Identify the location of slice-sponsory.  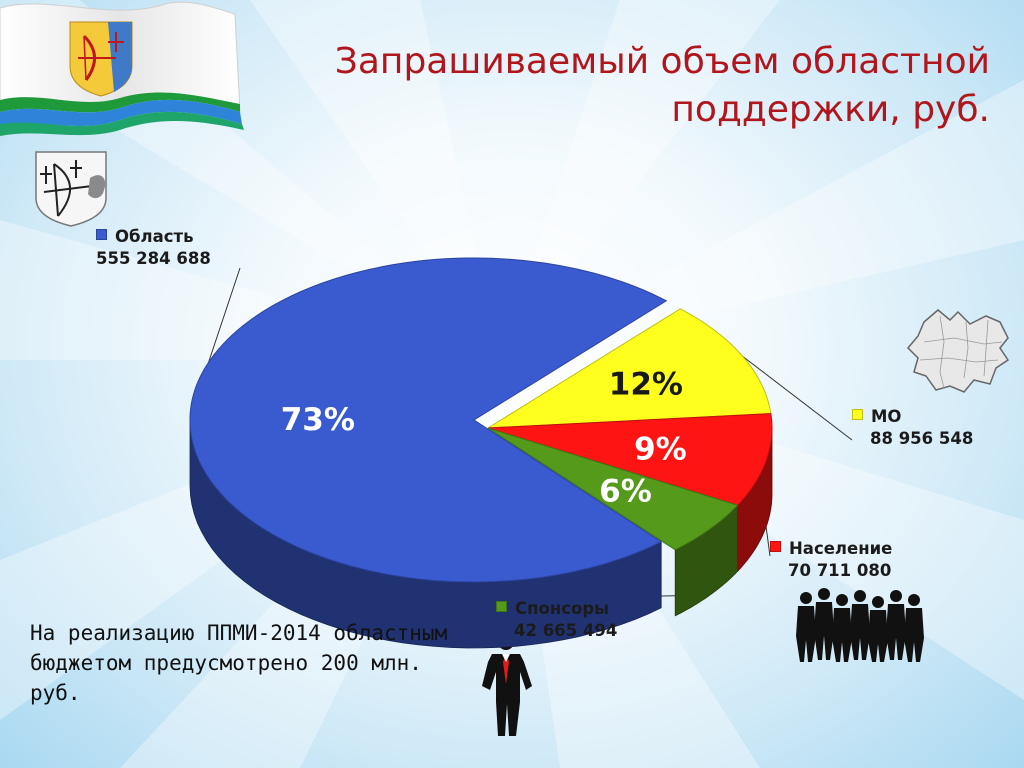
(613, 489).